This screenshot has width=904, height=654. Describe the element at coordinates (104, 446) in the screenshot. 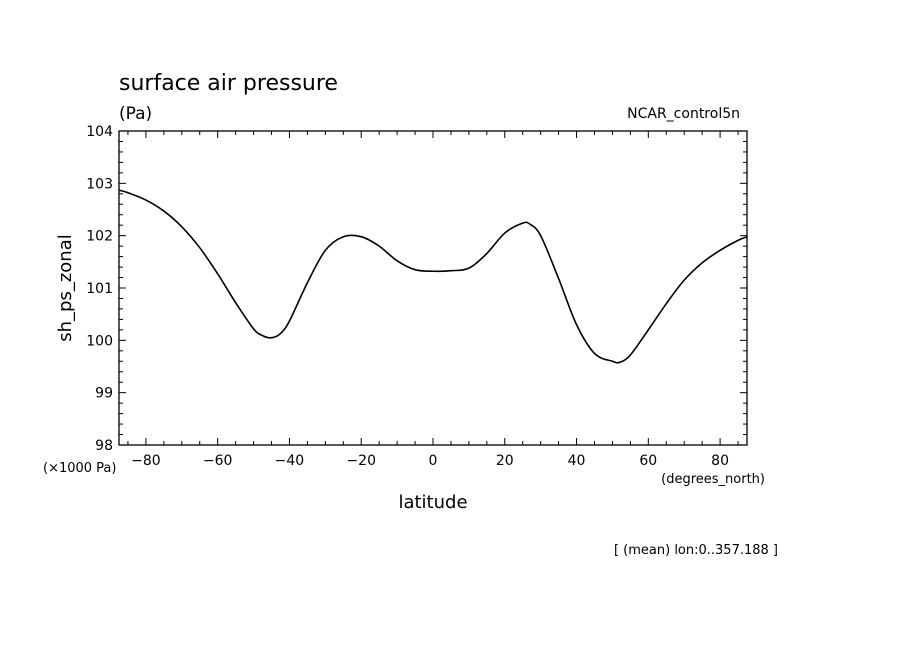

I see `y-tick-label: 98` at that location.